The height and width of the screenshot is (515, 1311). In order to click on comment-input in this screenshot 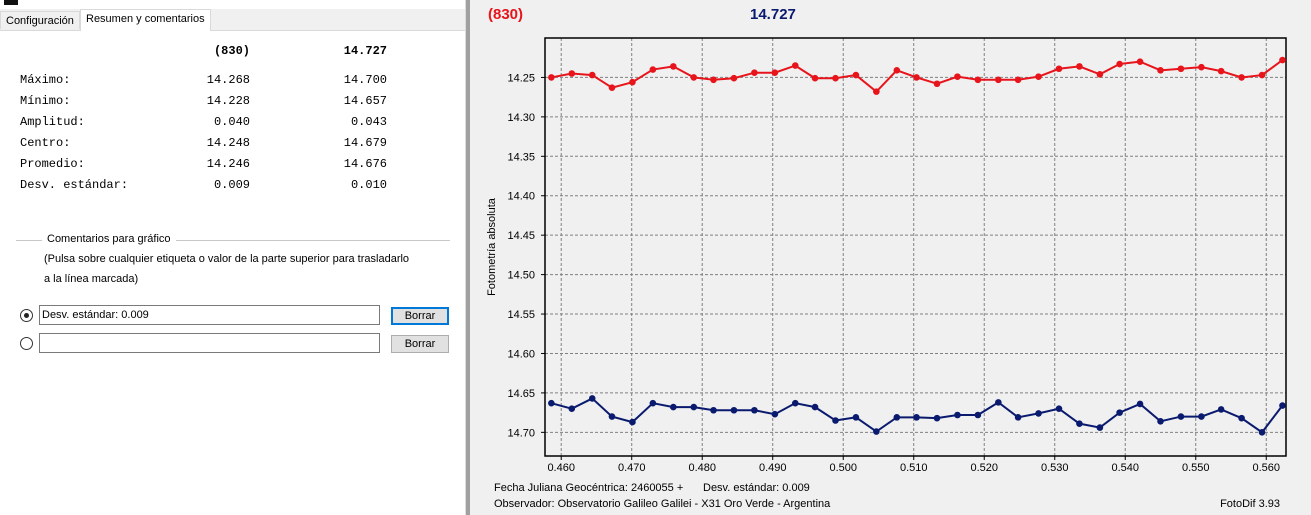, I will do `click(209, 343)`.